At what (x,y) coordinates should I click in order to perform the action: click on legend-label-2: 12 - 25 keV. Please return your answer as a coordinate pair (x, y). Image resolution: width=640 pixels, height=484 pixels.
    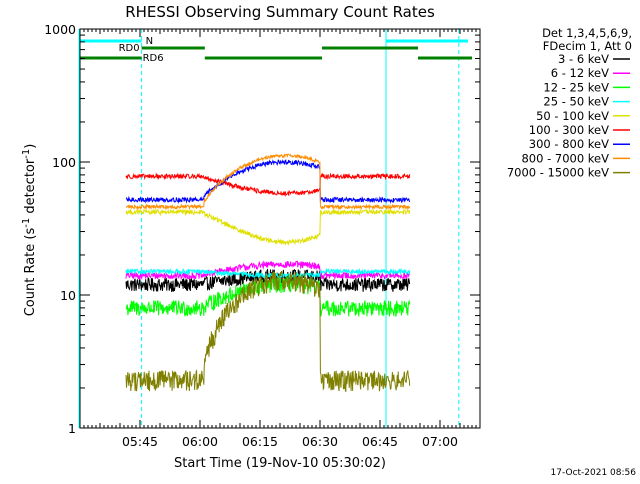
    Looking at the image, I should click on (576, 87).